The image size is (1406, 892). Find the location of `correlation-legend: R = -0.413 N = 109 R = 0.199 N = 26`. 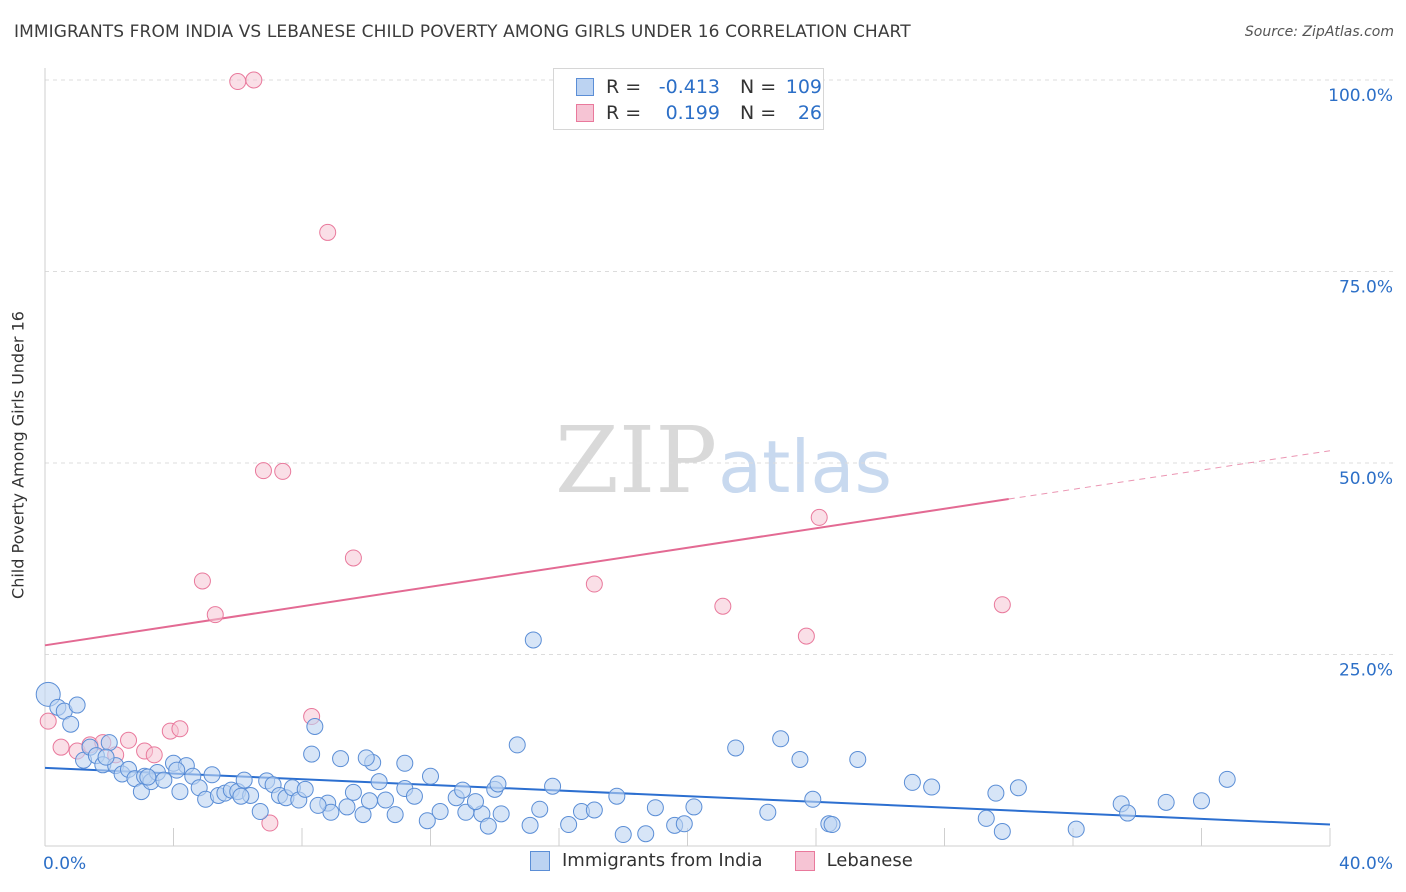

correlation-legend: R = -0.413 N = 109 R = 0.199 N = 26 is located at coordinates (688, 99).